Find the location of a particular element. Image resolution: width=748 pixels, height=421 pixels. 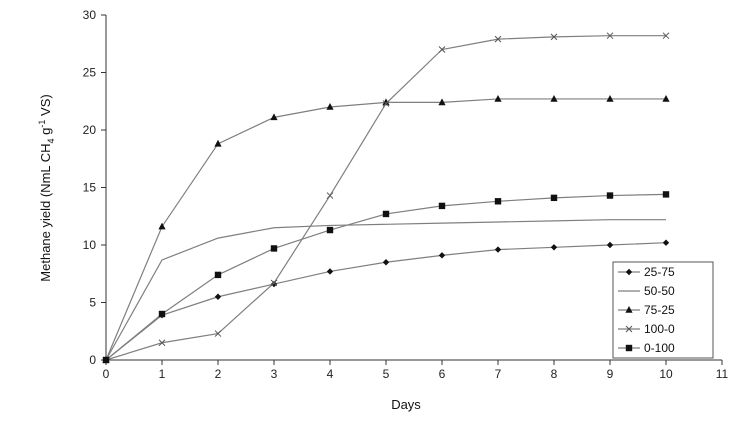

x-tick-label: 2 is located at coordinates (218, 374).